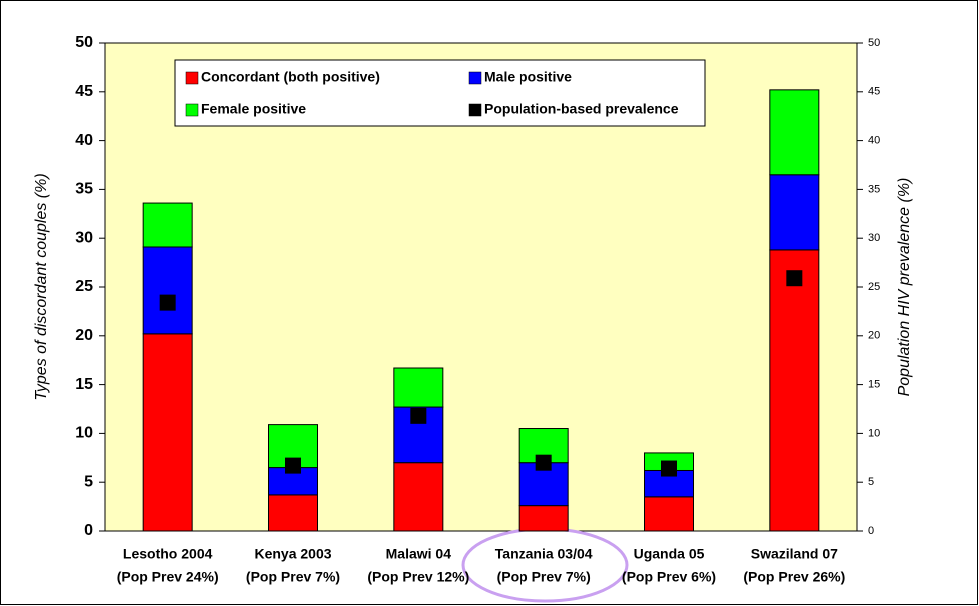 Image resolution: width=979 pixels, height=606 pixels. What do you see at coordinates (904, 287) in the screenshot?
I see `y2-axis-title: Population HIV prevalence (%)` at bounding box center [904, 287].